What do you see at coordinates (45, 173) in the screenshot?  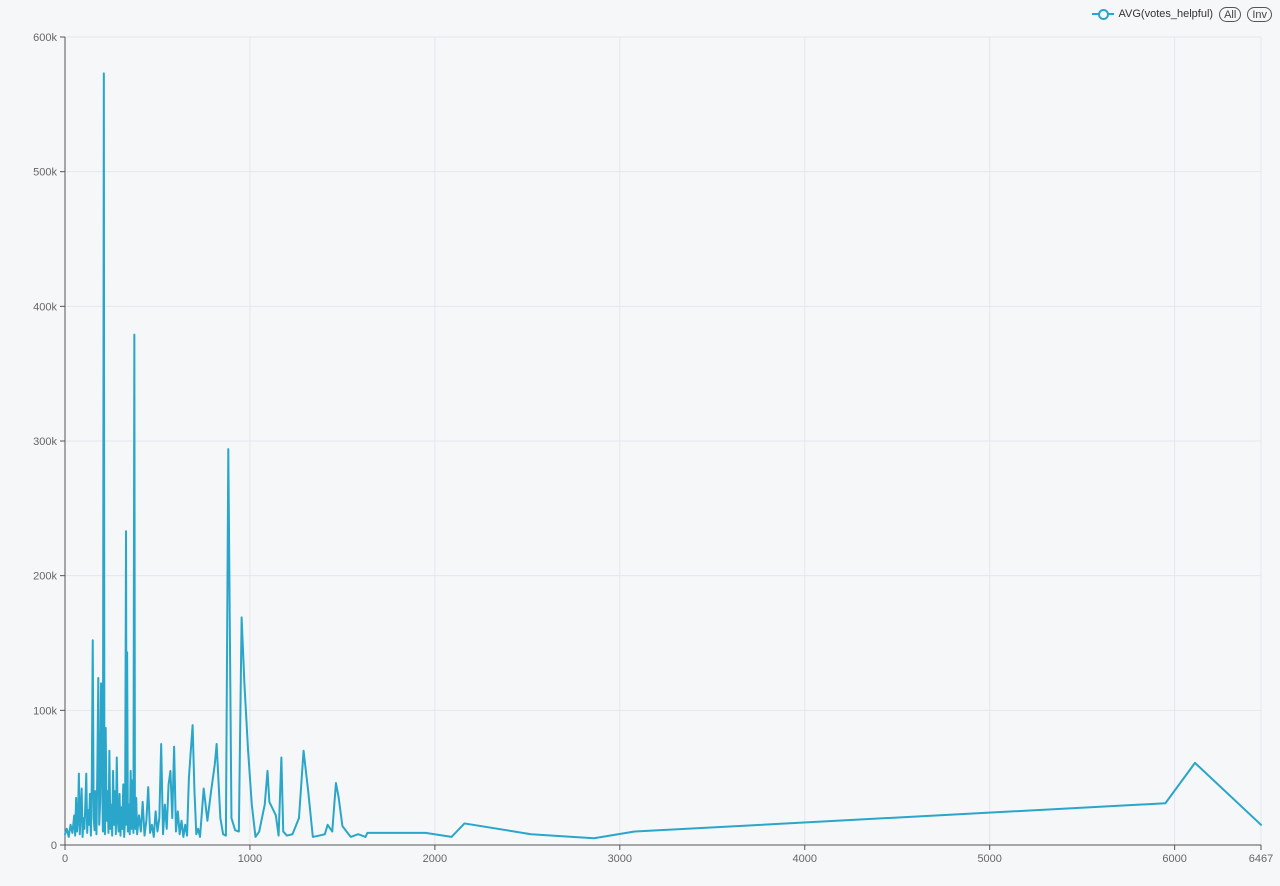 I see `y-tick-label: 500k` at bounding box center [45, 173].